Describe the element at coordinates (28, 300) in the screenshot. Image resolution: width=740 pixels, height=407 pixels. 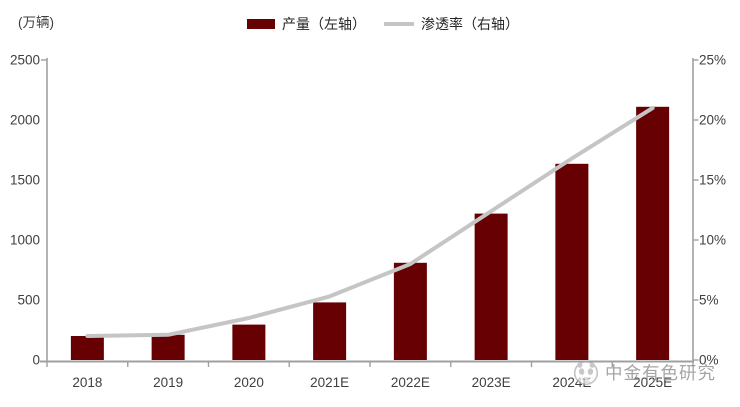
I see `left-axis-tick-label: 500` at that location.